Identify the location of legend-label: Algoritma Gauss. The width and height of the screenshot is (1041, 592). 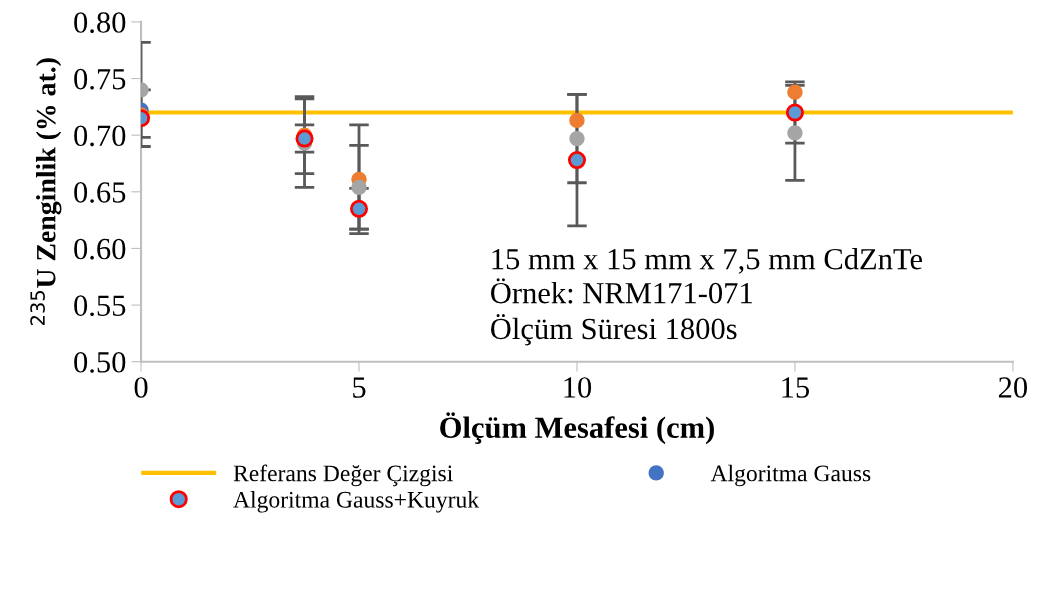
(790, 475).